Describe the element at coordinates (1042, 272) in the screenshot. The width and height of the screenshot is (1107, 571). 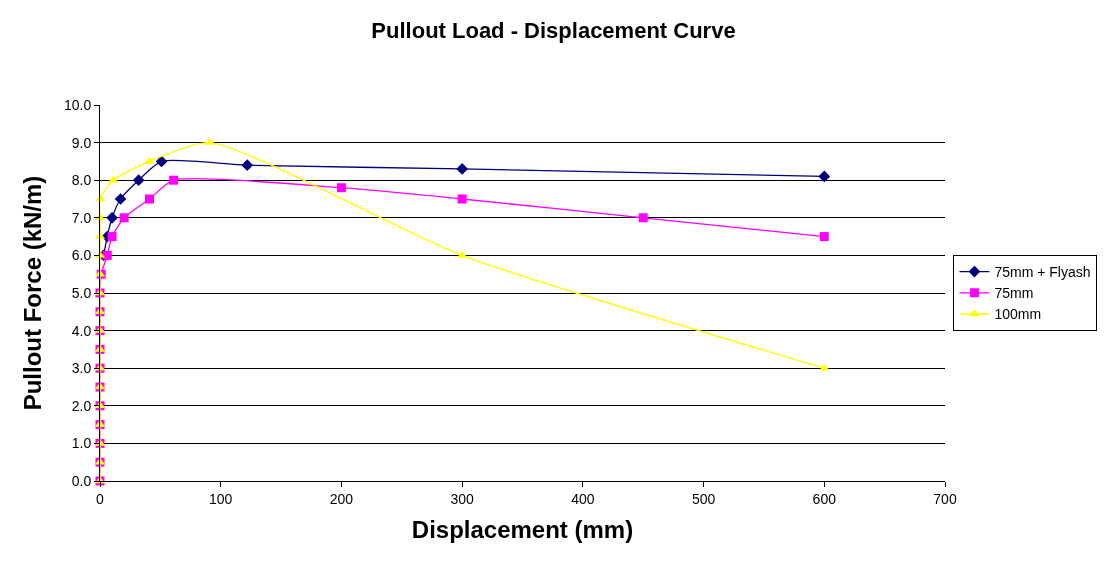
I see `legend-label: 75mm + Flyash` at that location.